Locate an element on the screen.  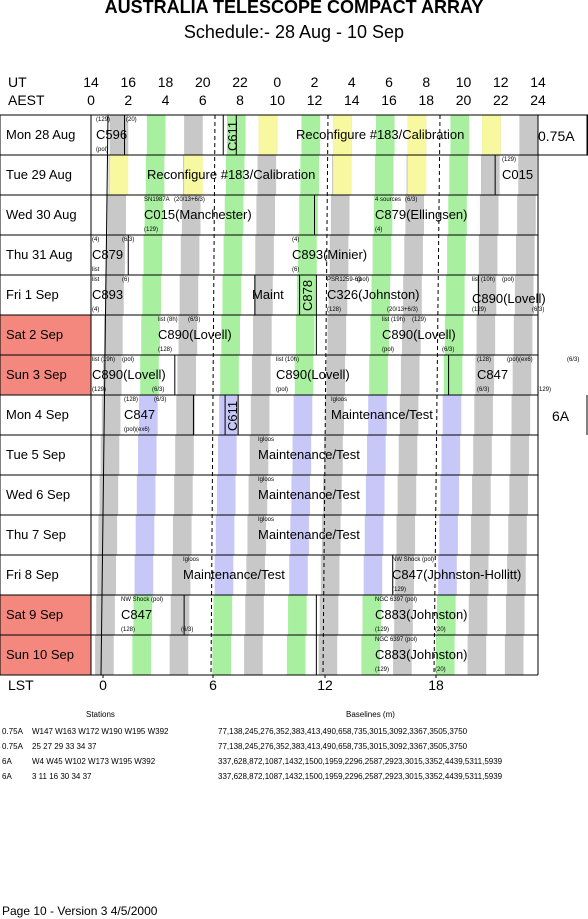
schedule-block-label: Maint is located at coordinates (268, 294).